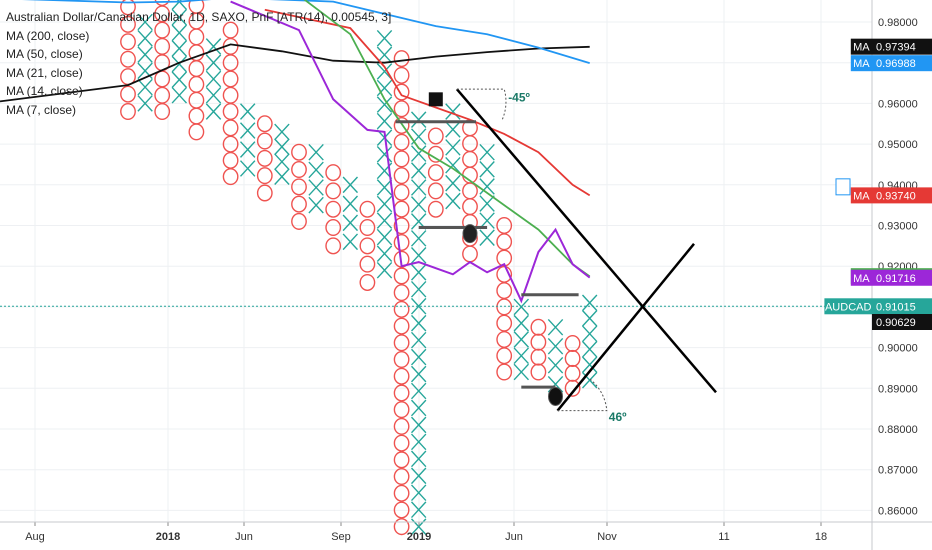 This screenshot has width=932, height=550. What do you see at coordinates (896, 279) in the screenshot?
I see `price-badge-text: 0.91716` at bounding box center [896, 279].